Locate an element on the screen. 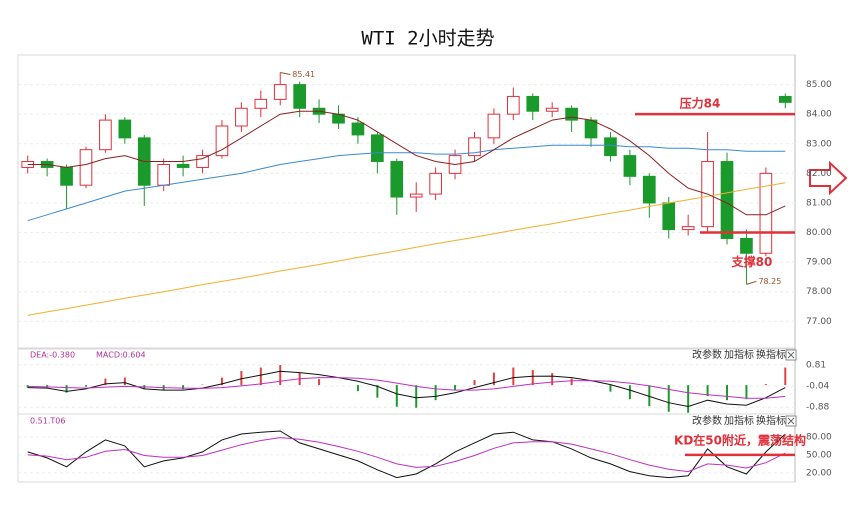  y-tick-label: 83.00 is located at coordinates (819, 144).